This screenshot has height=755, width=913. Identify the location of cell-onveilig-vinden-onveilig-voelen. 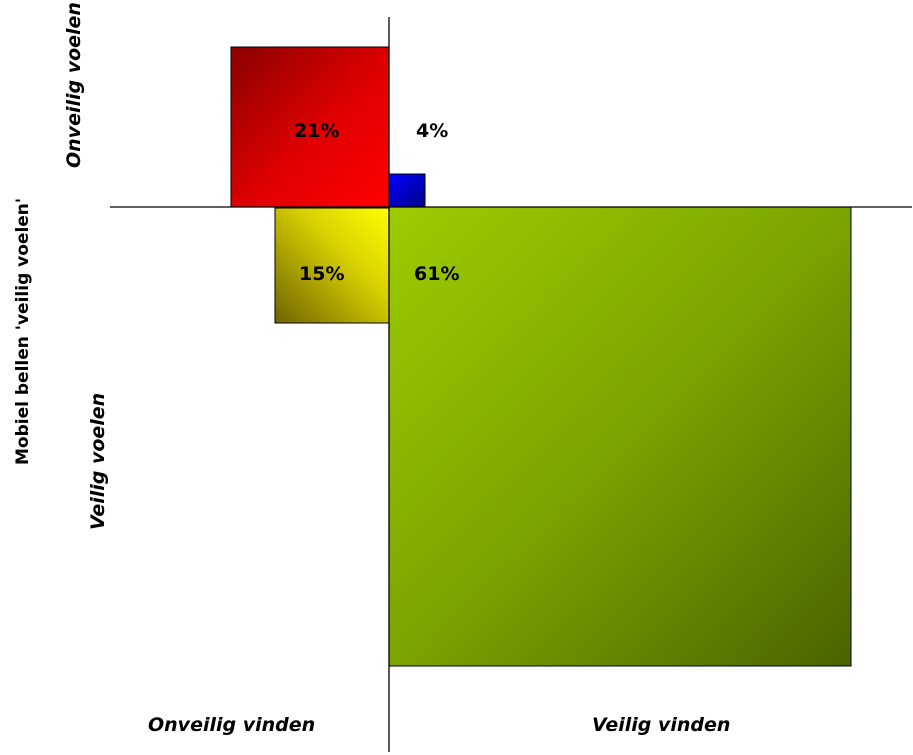
(310, 127).